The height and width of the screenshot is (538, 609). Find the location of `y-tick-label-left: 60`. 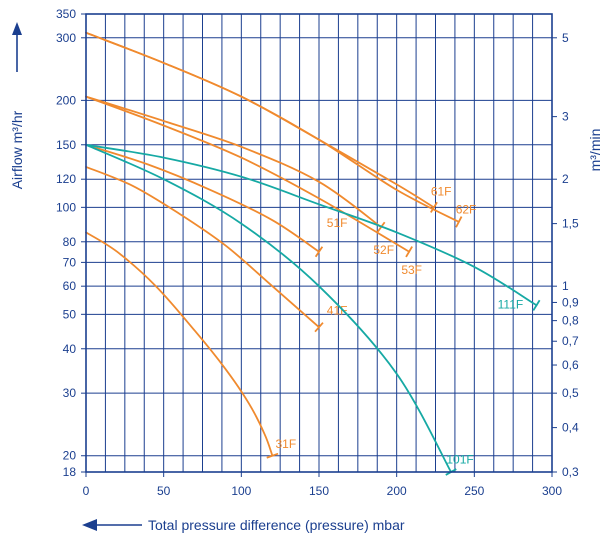

y-tick-label-left: 60 is located at coordinates (70, 286).